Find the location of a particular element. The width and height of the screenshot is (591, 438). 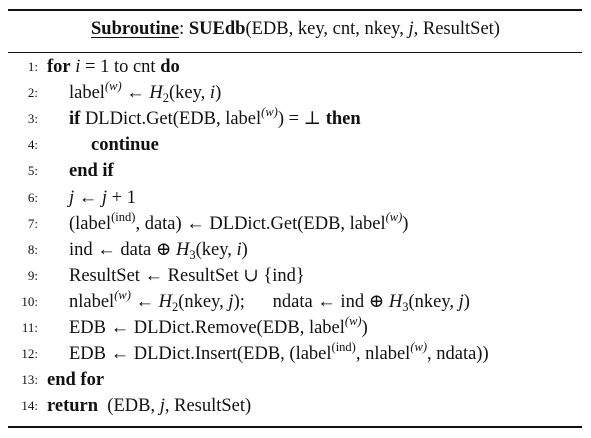

line-number: 13: is located at coordinates (29, 380).